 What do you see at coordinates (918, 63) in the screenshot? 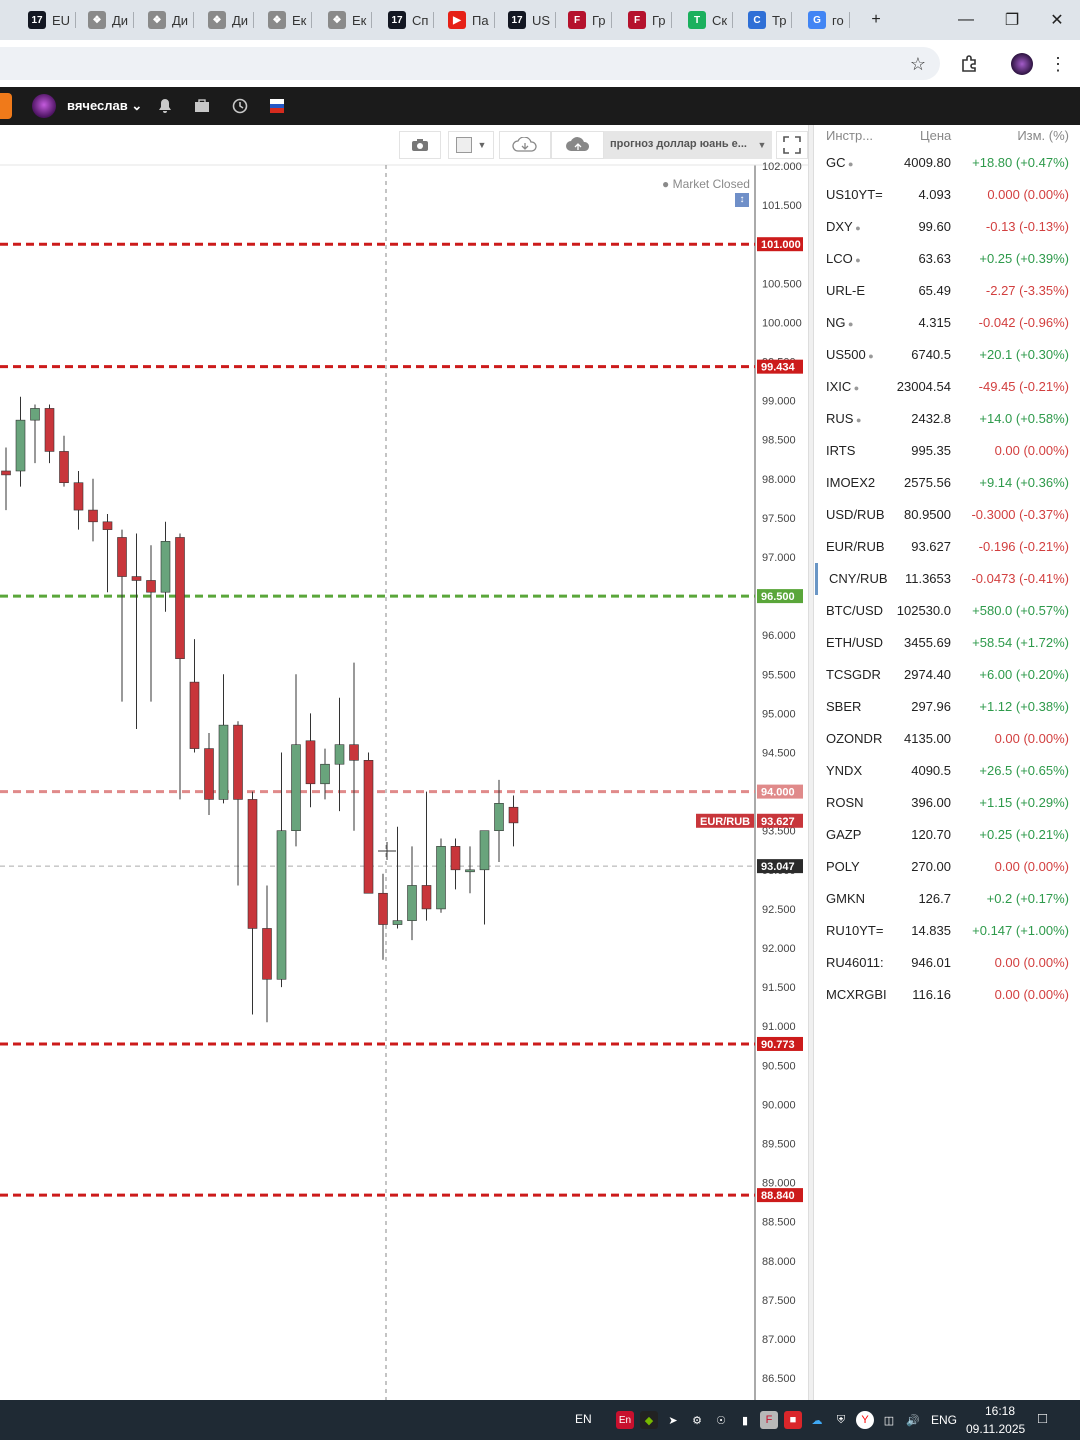
I see `bookmark-star-icon: ☆` at bounding box center [918, 63].